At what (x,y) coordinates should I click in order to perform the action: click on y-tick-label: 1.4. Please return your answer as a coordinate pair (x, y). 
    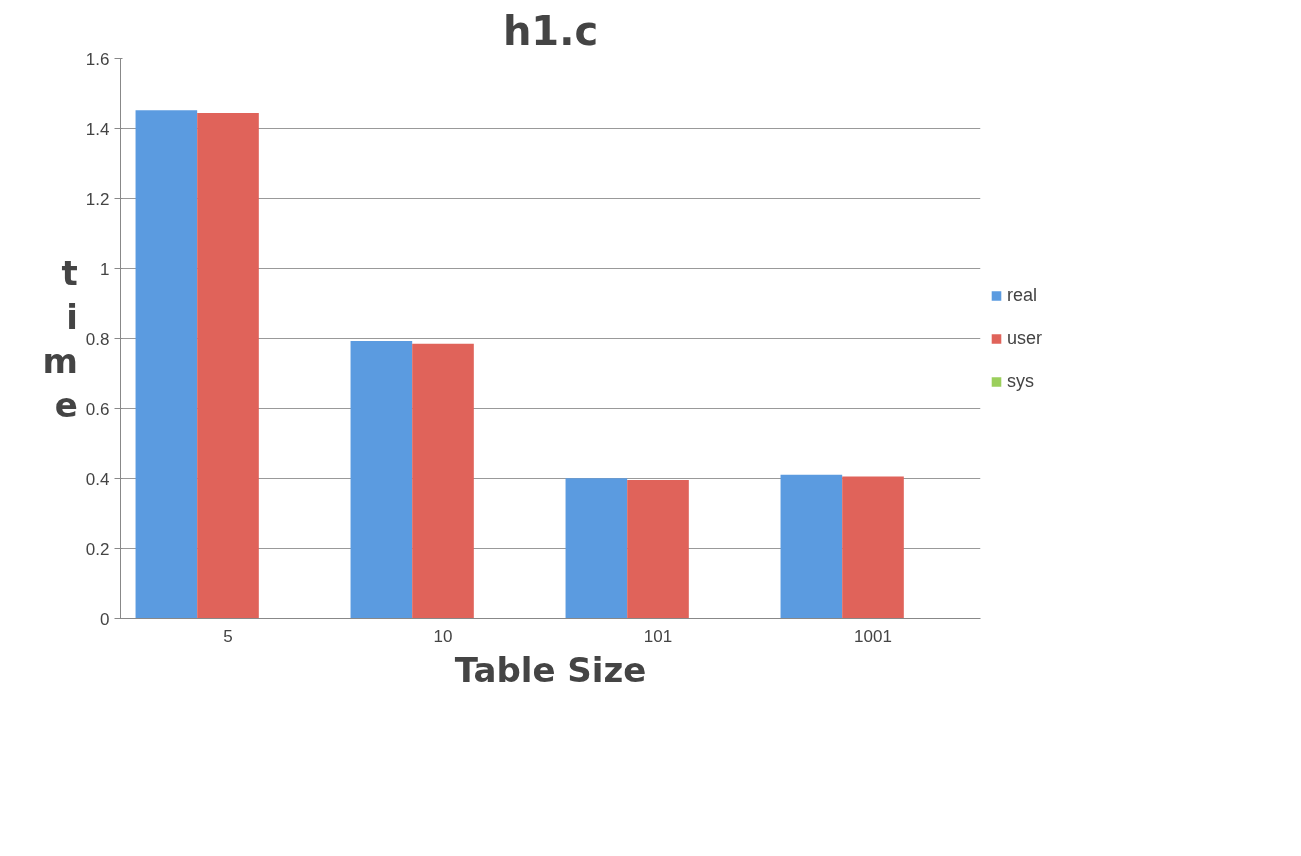
    Looking at the image, I should click on (97, 129).